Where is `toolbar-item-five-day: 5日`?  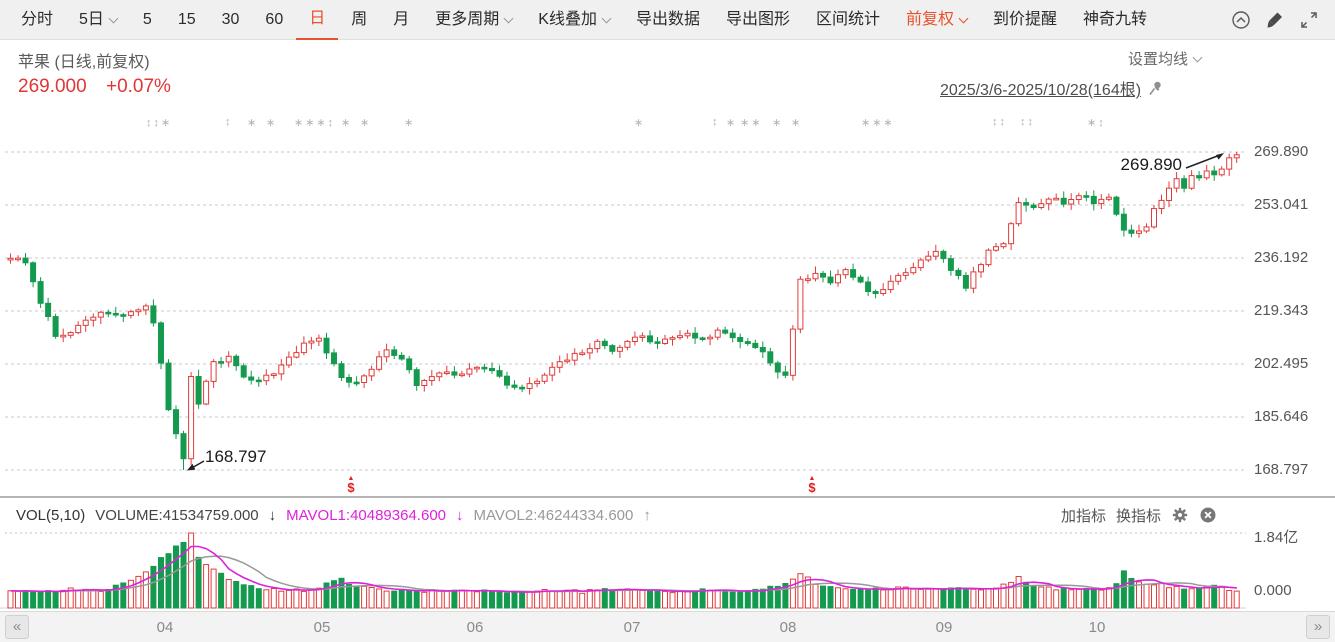
toolbar-item-five-day: 5日 is located at coordinates (98, 20).